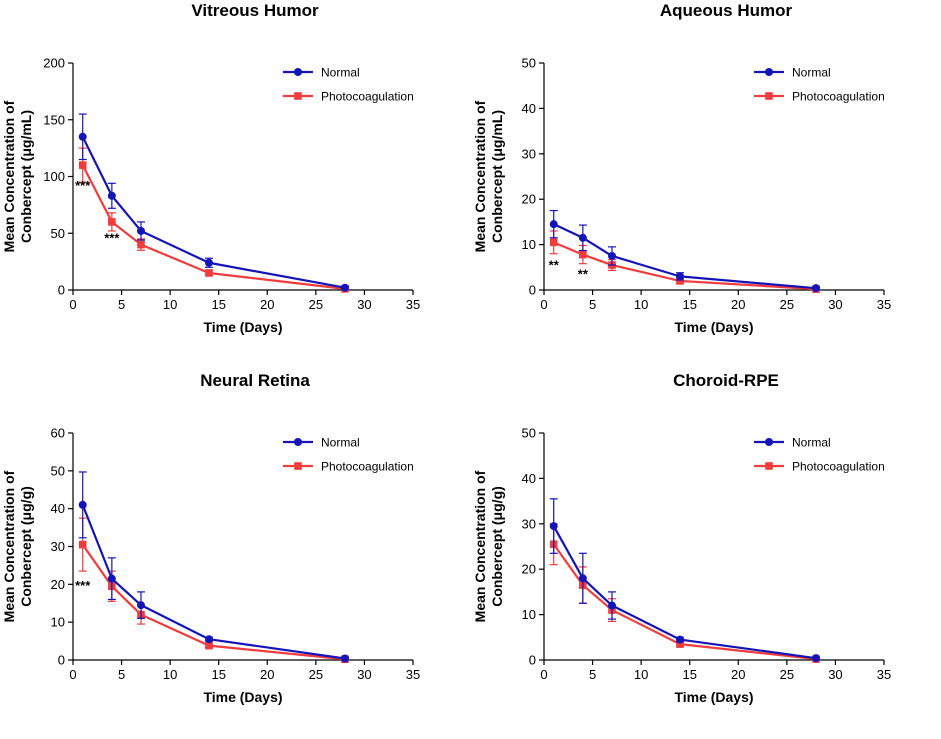 The width and height of the screenshot is (941, 739). I want to click on y-tick-label: 100, so click(54, 176).